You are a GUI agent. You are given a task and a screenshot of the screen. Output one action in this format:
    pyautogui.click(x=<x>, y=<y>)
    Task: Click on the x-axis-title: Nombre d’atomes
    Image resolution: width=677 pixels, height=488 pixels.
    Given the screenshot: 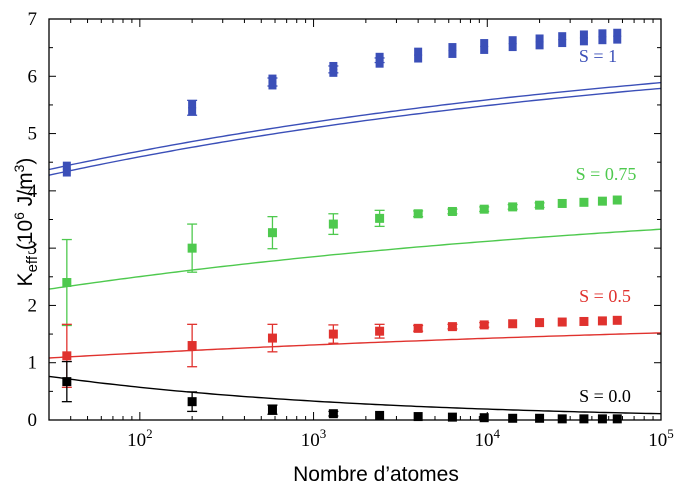 What is the action you would take?
    pyautogui.click(x=376, y=474)
    